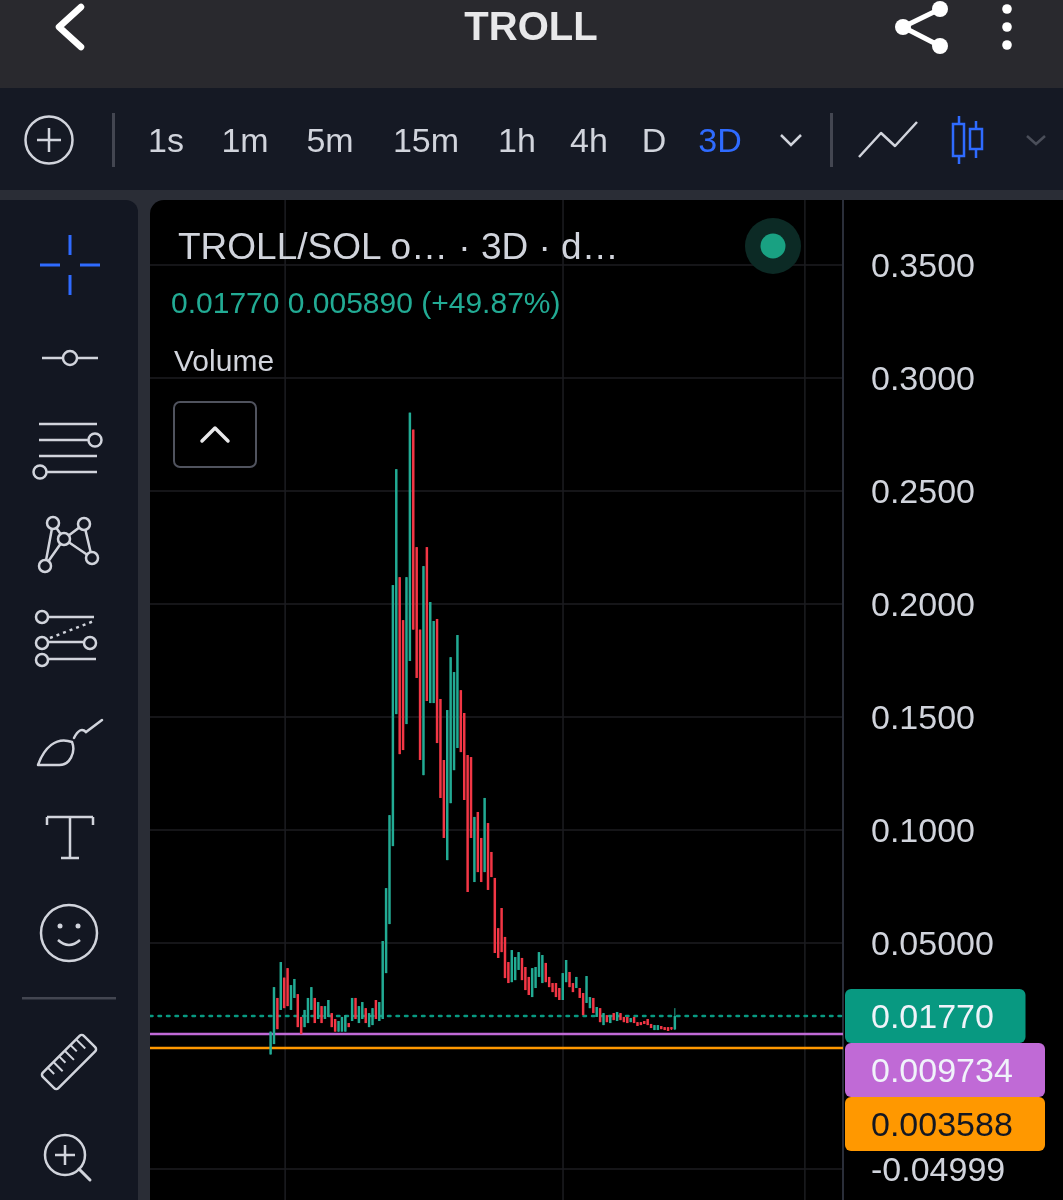  Describe the element at coordinates (330, 140) in the screenshot. I see `text: 5m` at that location.